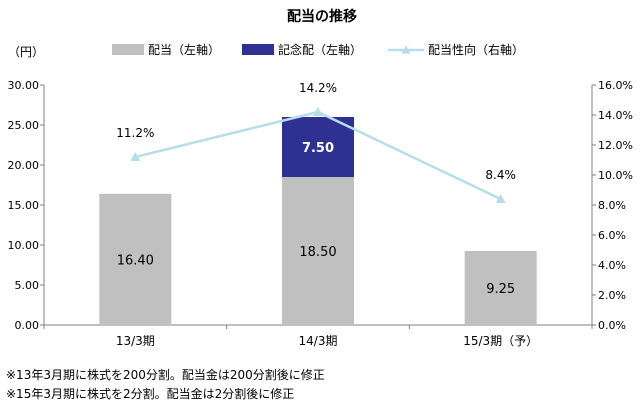  I want to click on y-axis-unit-label: （円）, so click(26, 52).